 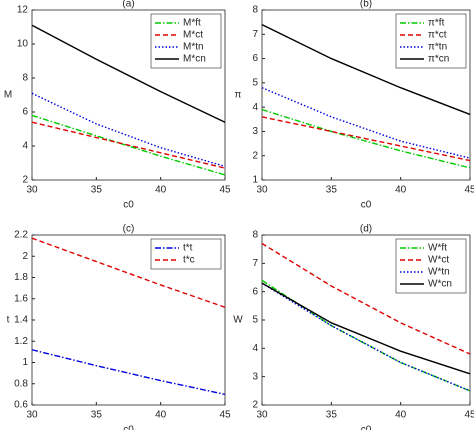 I want to click on y-tick-label: 12, so click(x=23, y=10).